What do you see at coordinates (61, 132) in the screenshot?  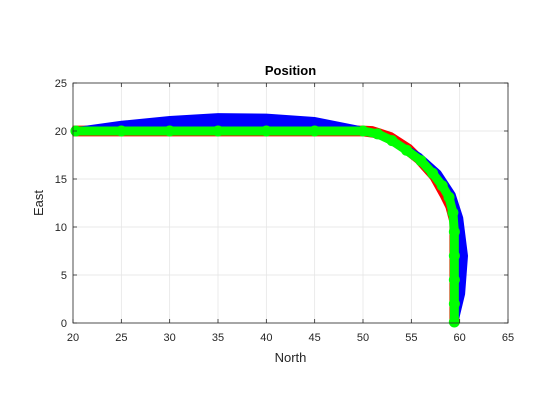 I see `y-tick-label: 20` at bounding box center [61, 132].